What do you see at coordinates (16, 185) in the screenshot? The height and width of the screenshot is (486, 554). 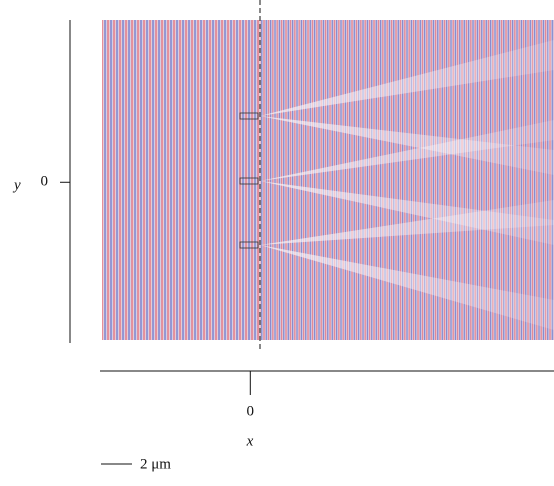 I see `y-axis-label: y` at bounding box center [16, 185].